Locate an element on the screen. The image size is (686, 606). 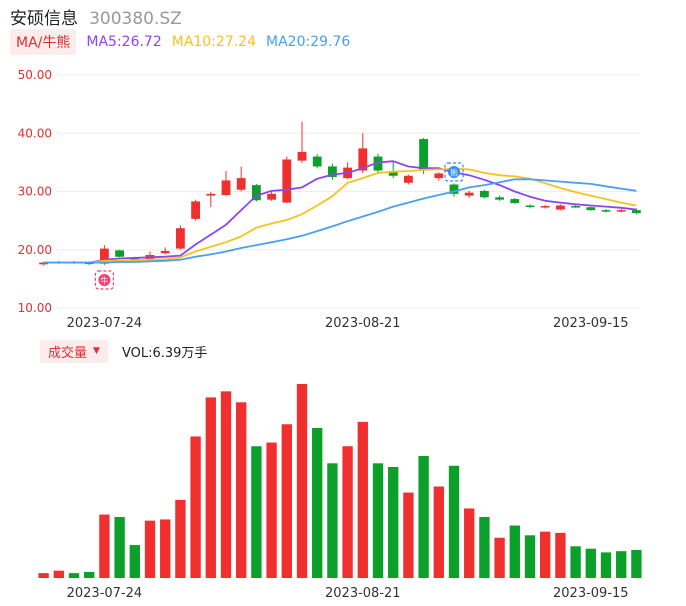
volume-indicator-selector: 成交量 ▼ is located at coordinates (74, 351).